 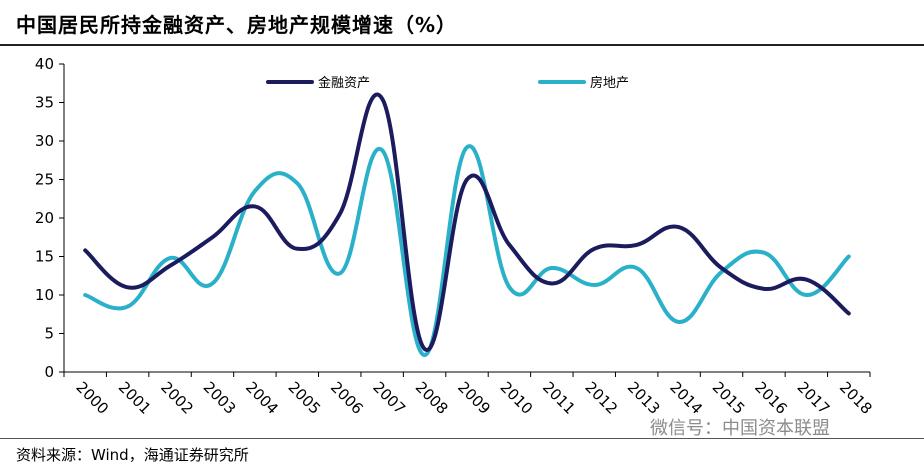 What do you see at coordinates (729, 398) in the screenshot?
I see `x-tick-label: 2015` at bounding box center [729, 398].